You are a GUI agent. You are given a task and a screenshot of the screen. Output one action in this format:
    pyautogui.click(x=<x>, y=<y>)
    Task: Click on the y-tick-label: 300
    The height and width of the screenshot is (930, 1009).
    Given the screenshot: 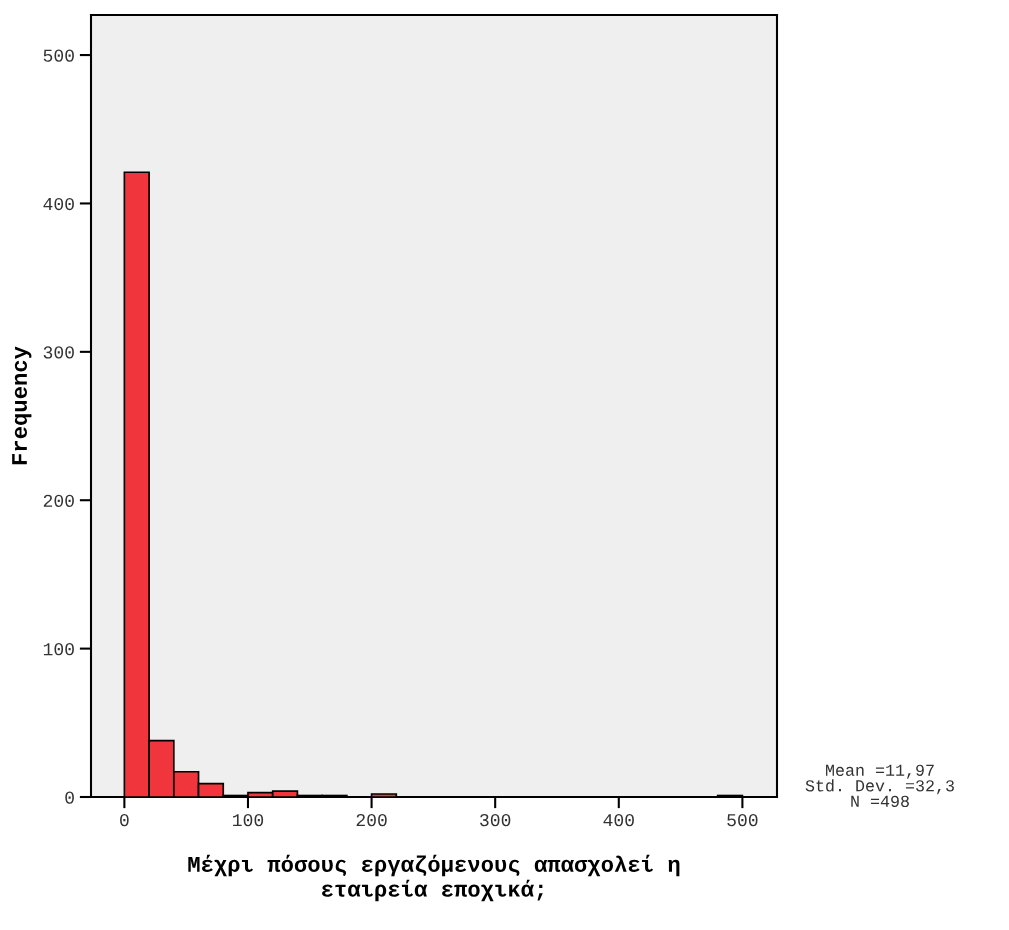 What is the action you would take?
    pyautogui.click(x=58, y=352)
    